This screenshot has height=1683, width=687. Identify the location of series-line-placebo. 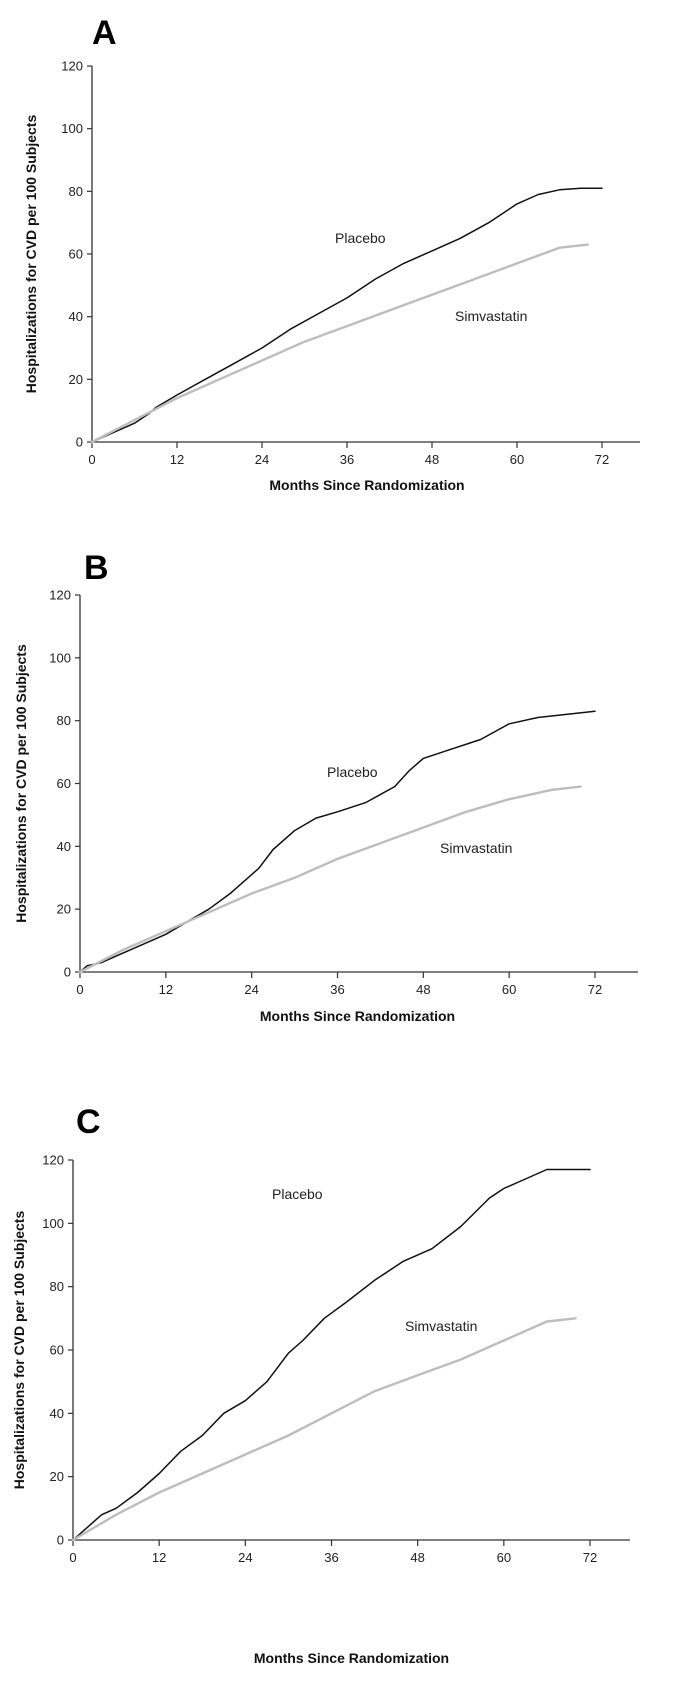
(337, 841).